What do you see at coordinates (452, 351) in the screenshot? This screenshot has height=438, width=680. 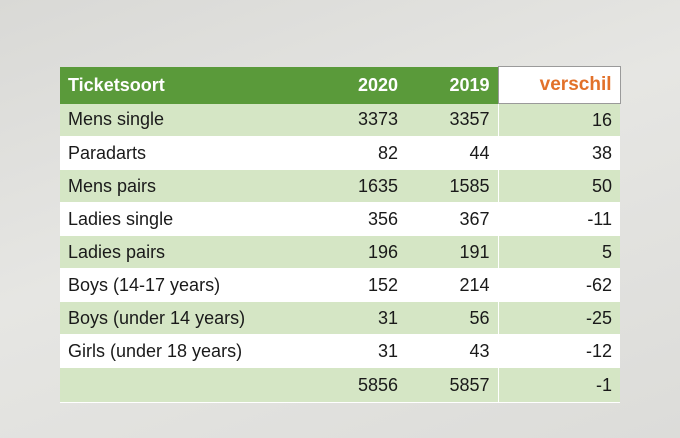 I see `cell-2019: 43` at bounding box center [452, 351].